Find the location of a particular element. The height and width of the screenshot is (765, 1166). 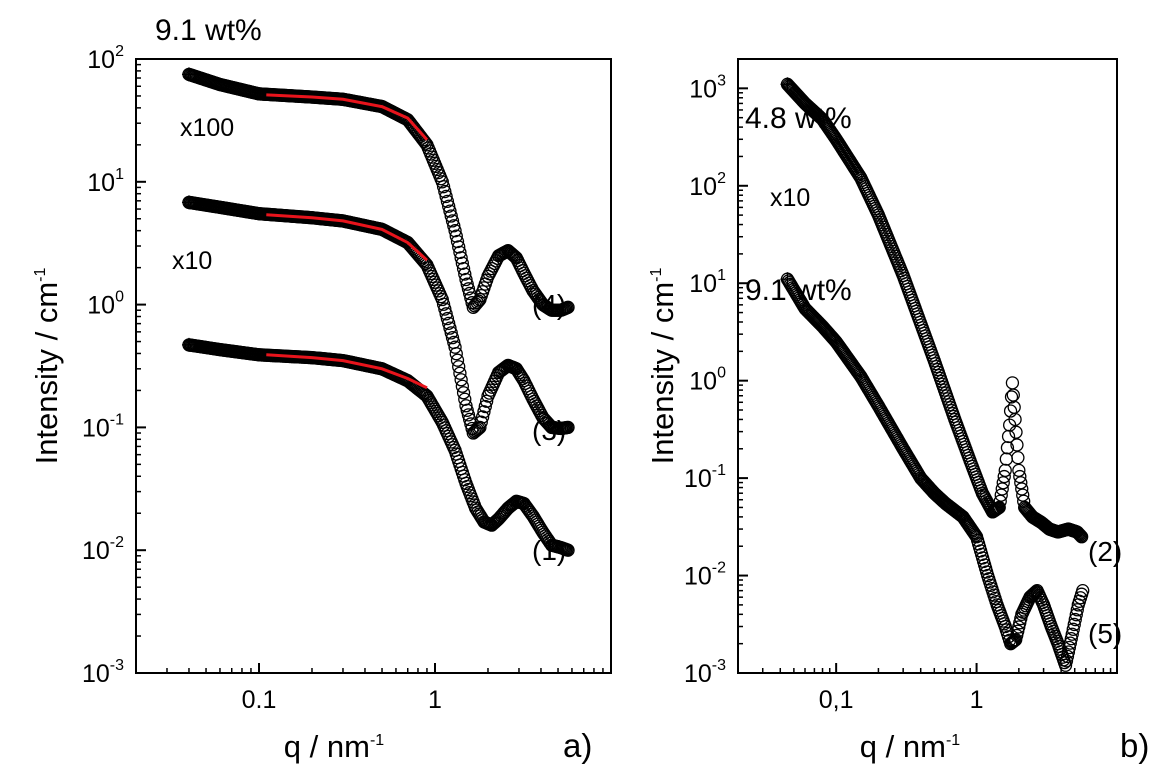

a-ytick-base-3: 10 is located at coordinates (101, 306).